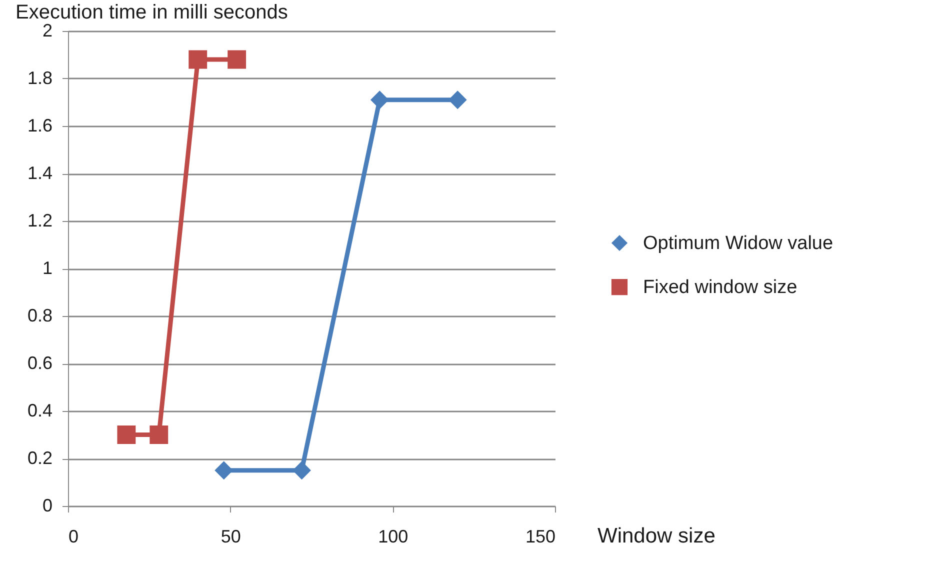 The height and width of the screenshot is (565, 925). I want to click on x-tick-label: 0, so click(73, 536).